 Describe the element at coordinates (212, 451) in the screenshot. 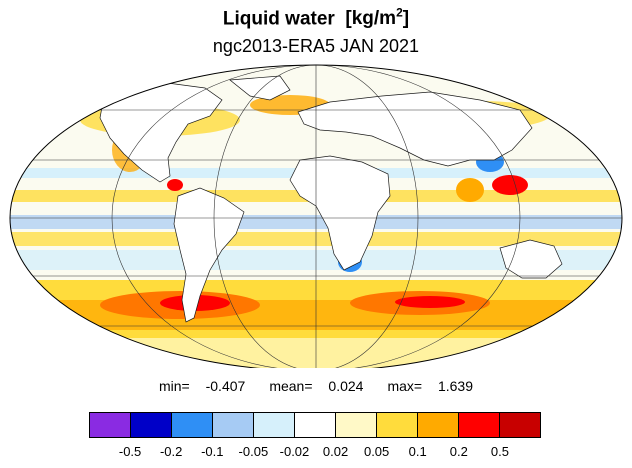

I see `colorbar-tick-label: -0.1` at that location.